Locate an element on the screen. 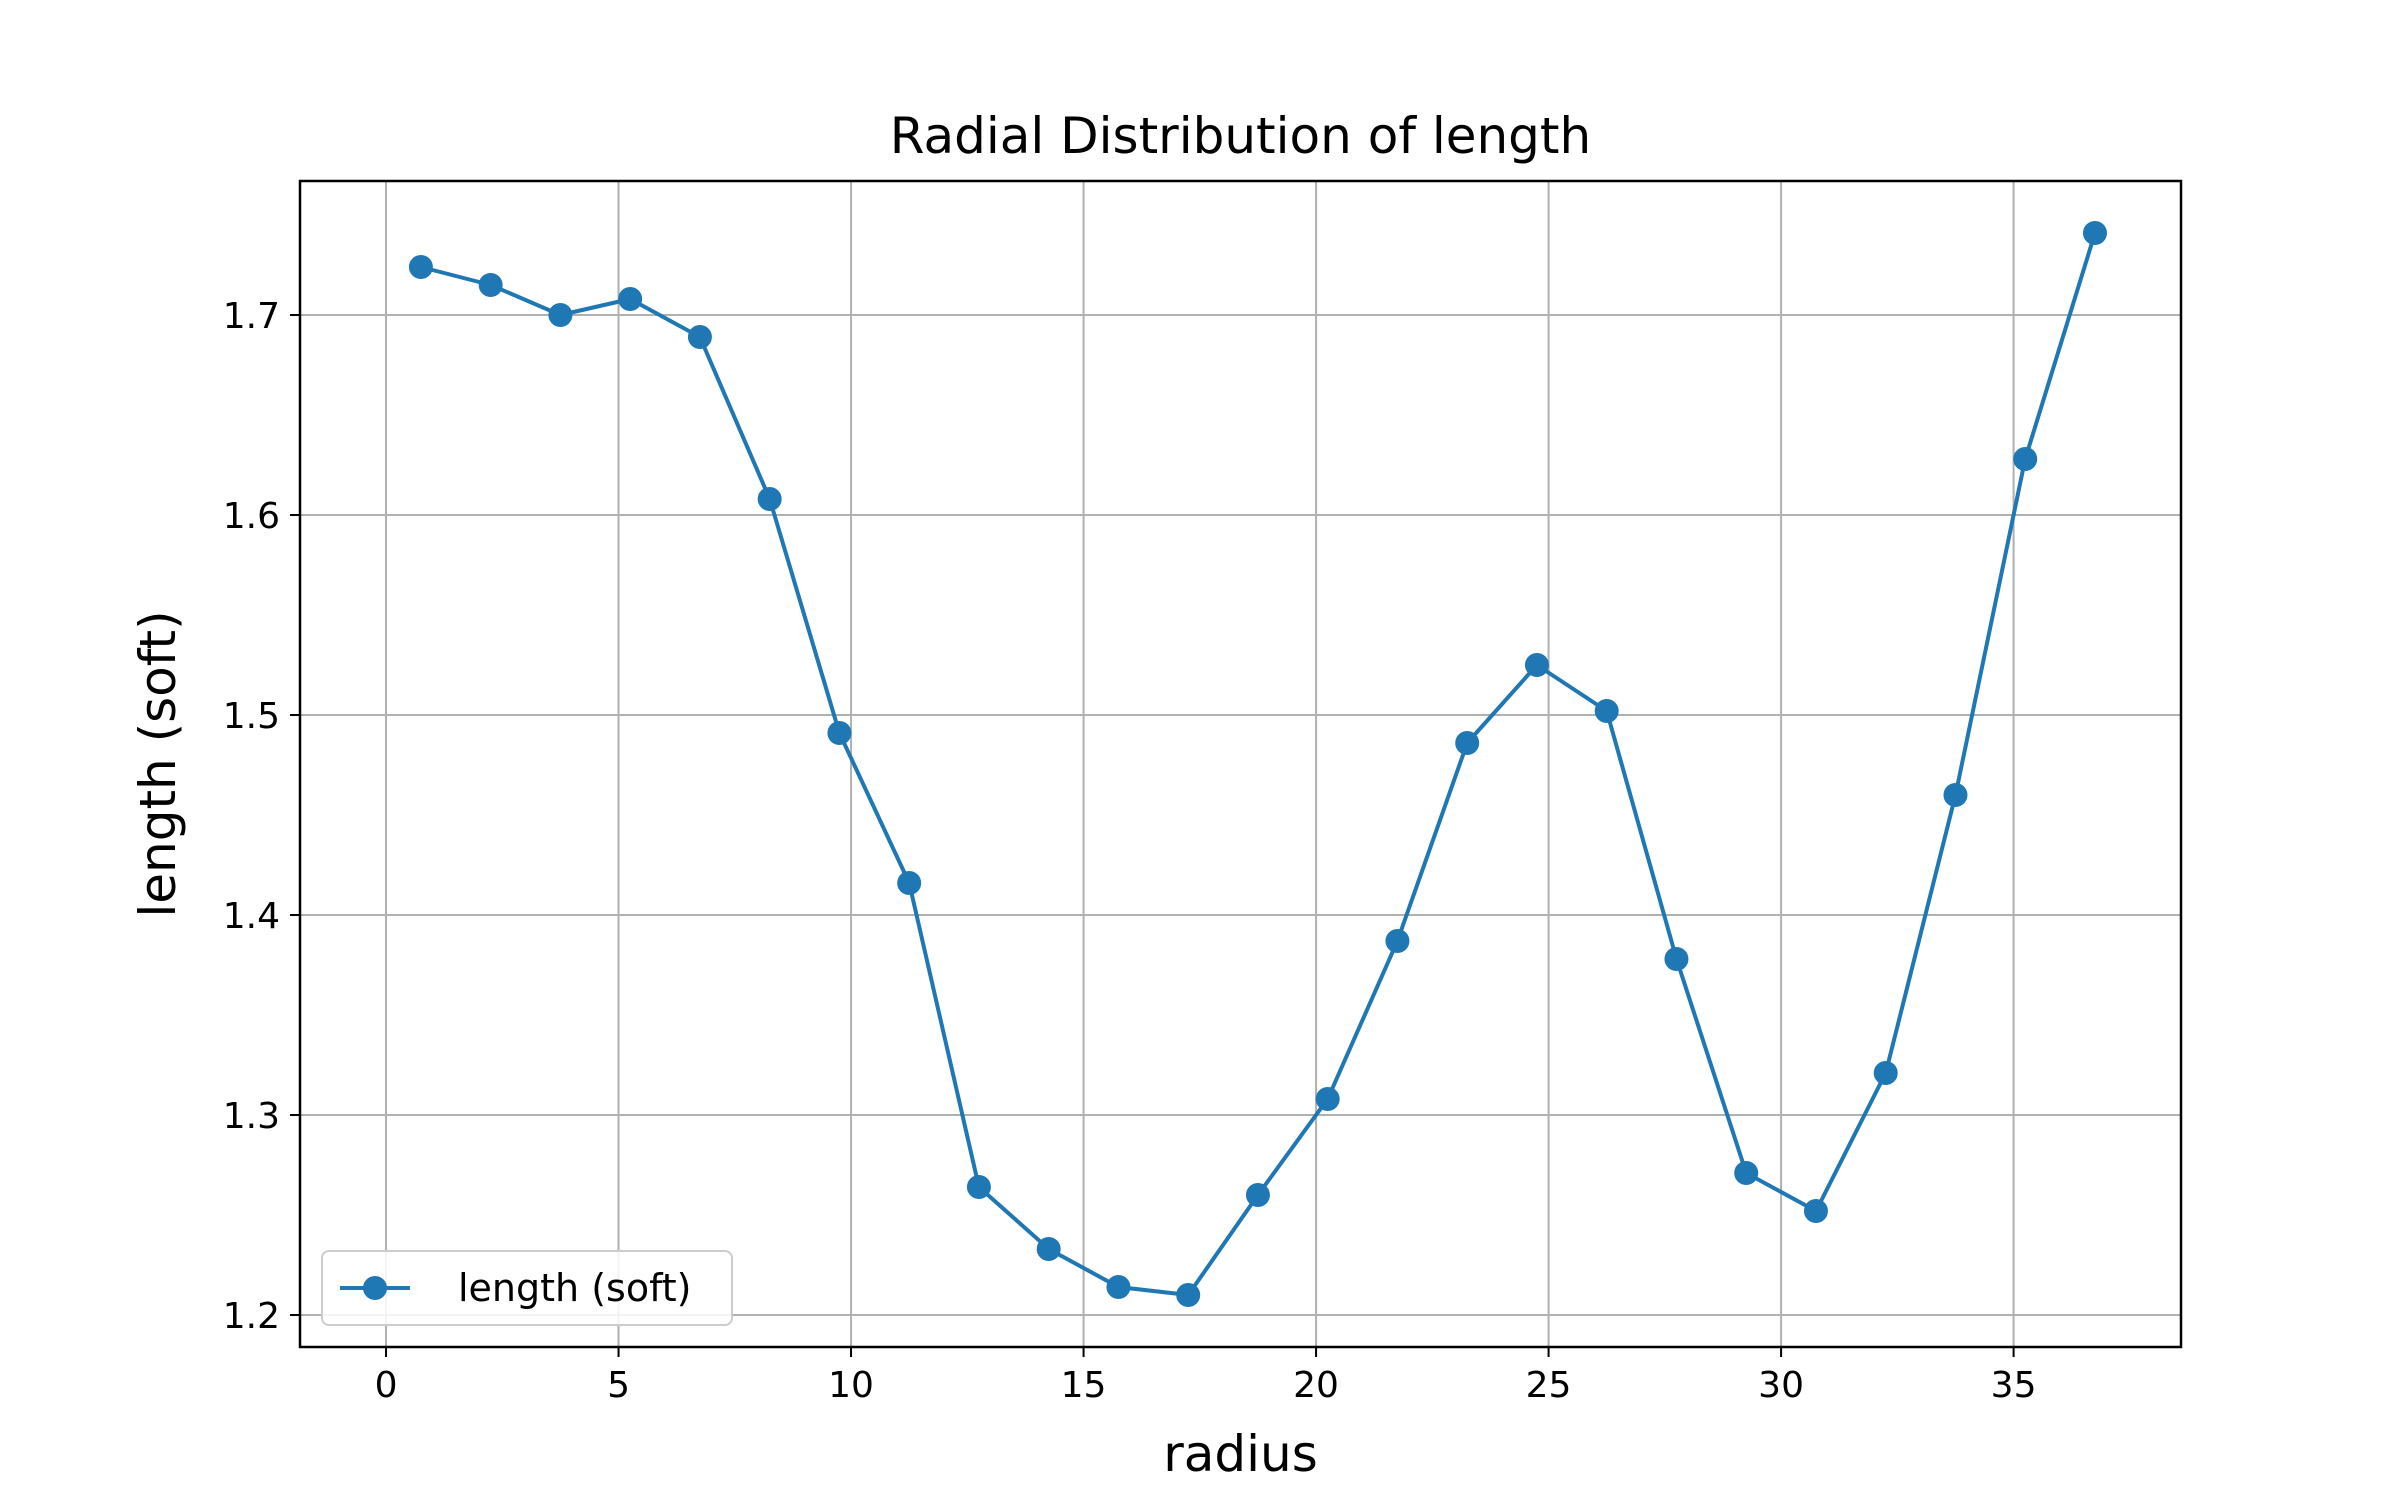 This screenshot has width=2400, height=1500. x-tick-label: 30 is located at coordinates (1781, 1385).